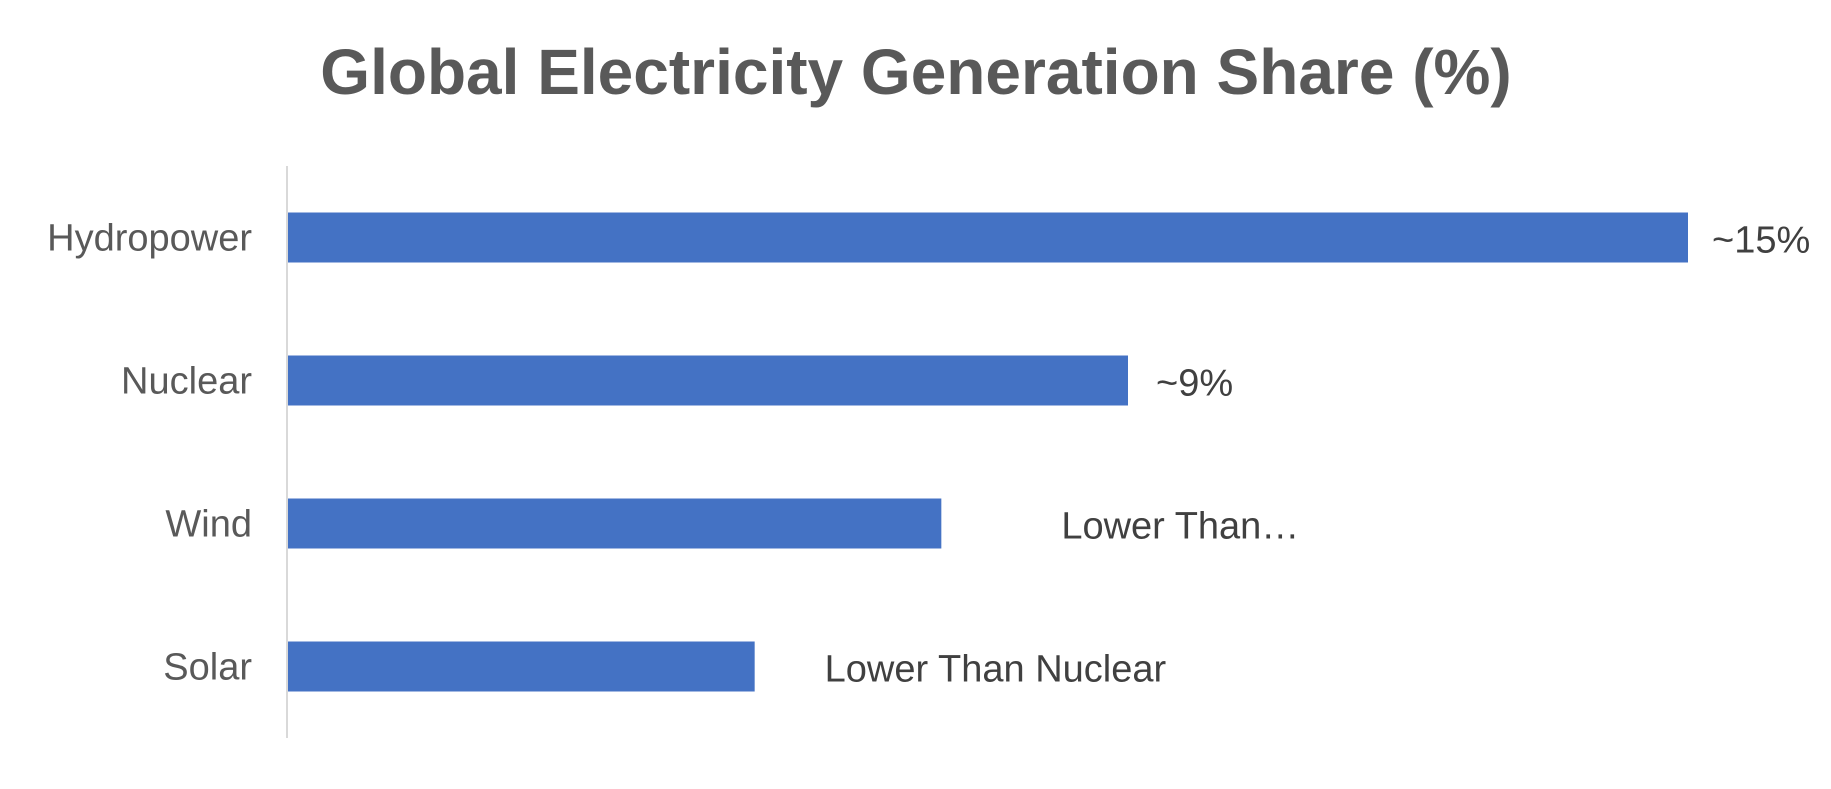 The height and width of the screenshot is (789, 1831). Describe the element at coordinates (996, 670) in the screenshot. I see `data-label-solar: Lower Than Nuclear` at that location.